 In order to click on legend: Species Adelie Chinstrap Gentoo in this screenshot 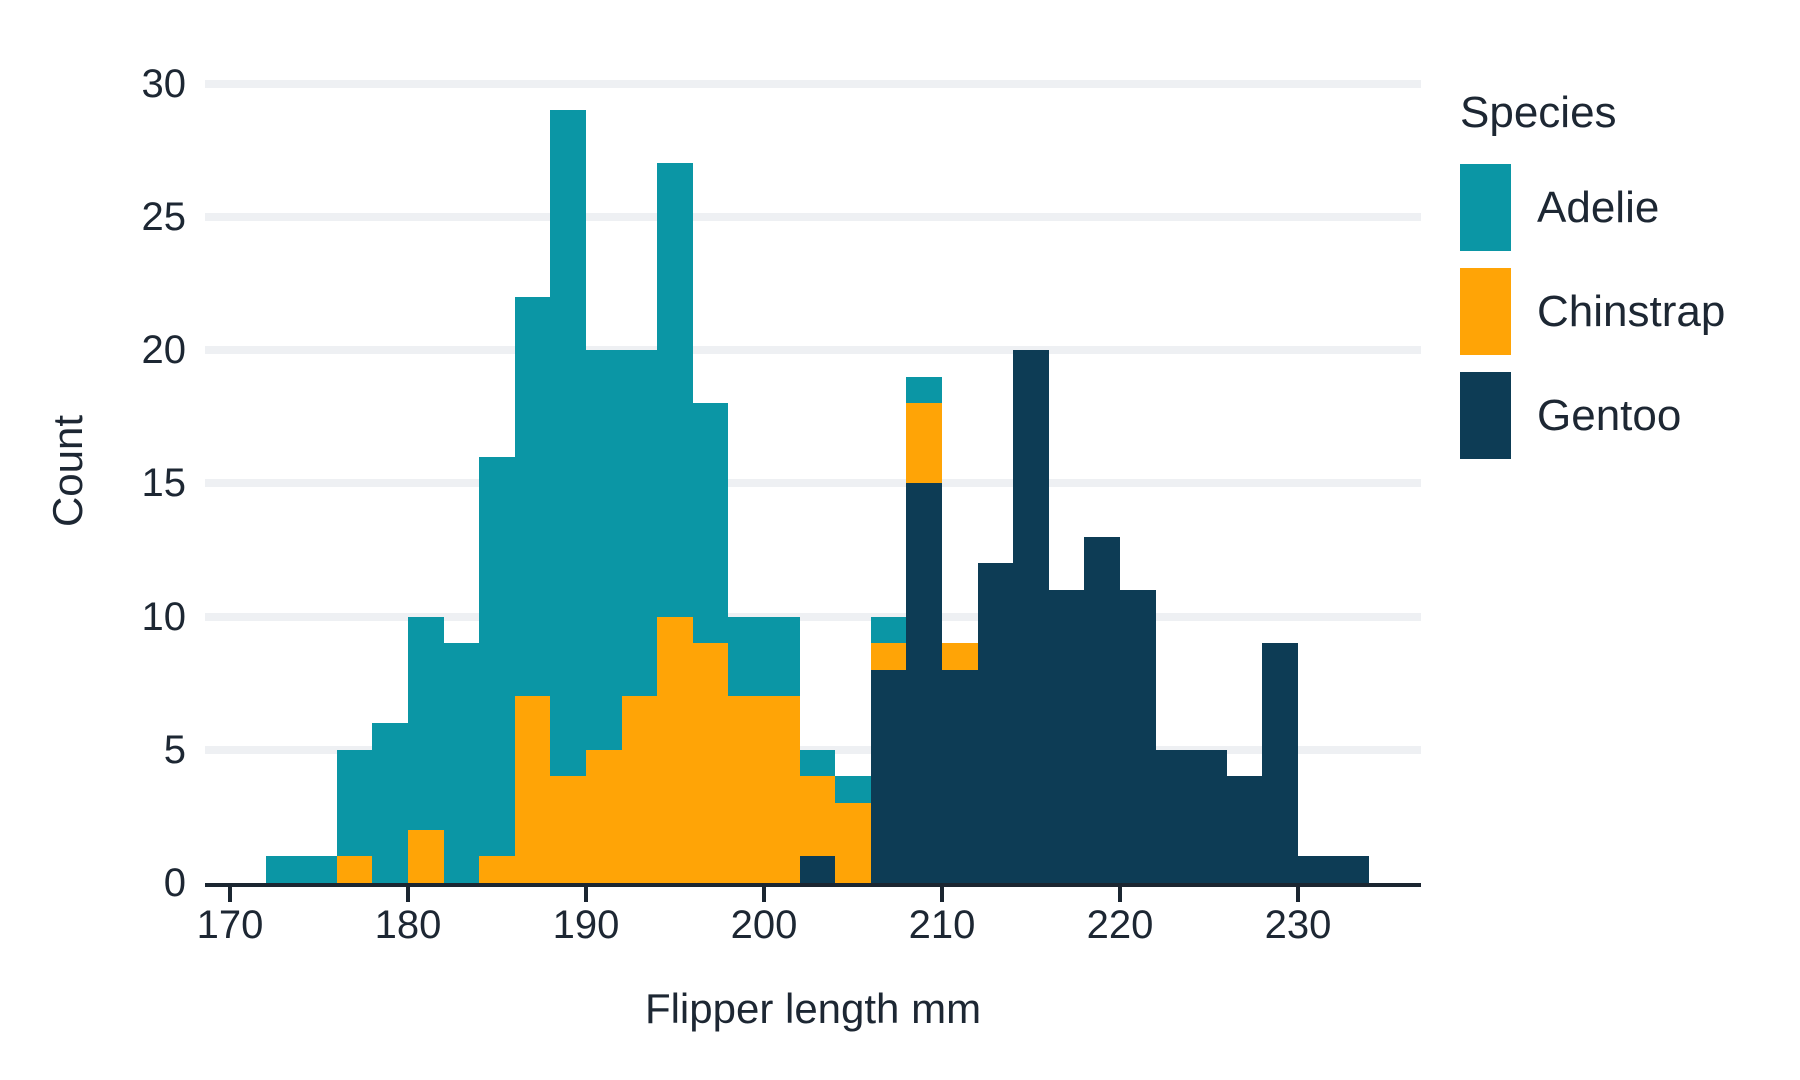, I will do `click(1592, 282)`.